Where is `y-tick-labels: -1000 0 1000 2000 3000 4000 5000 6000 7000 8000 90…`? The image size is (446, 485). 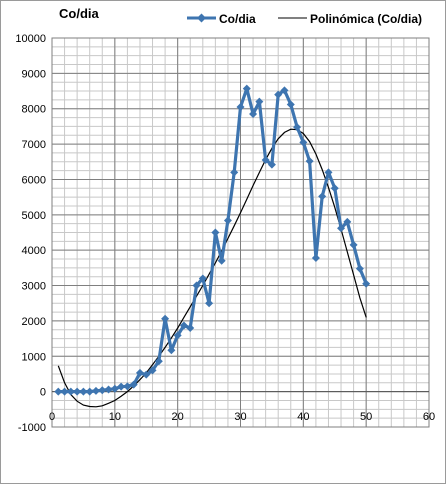
y-tick-labels: -1000 0 1000 2000 3000 4000 5000 6000 7000 8000 90… is located at coordinates (30, 233).